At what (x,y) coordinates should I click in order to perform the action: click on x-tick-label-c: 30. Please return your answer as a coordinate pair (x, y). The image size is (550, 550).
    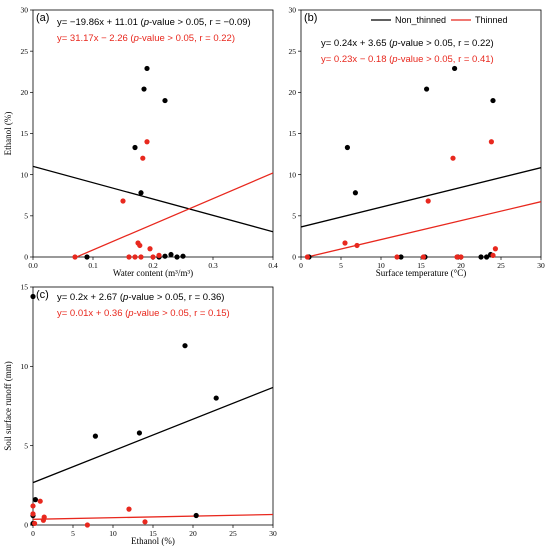
    Looking at the image, I should click on (273, 533).